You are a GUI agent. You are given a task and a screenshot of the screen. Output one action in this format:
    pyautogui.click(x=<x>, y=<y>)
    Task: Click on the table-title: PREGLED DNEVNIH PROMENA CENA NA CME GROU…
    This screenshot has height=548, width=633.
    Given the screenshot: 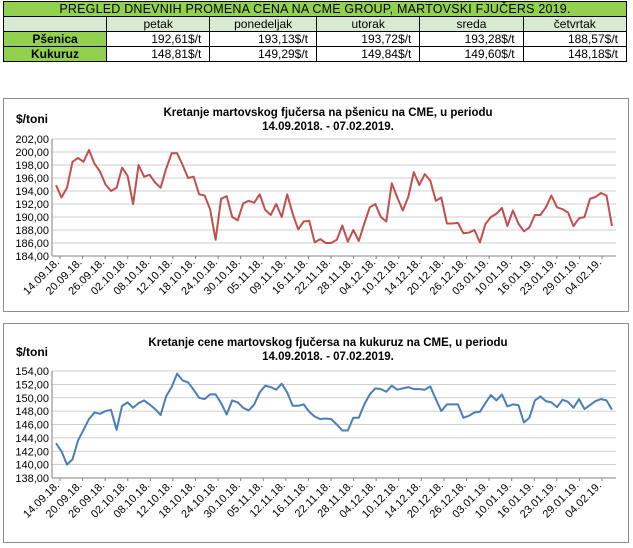 What is the action you would take?
    pyautogui.click(x=315, y=9)
    